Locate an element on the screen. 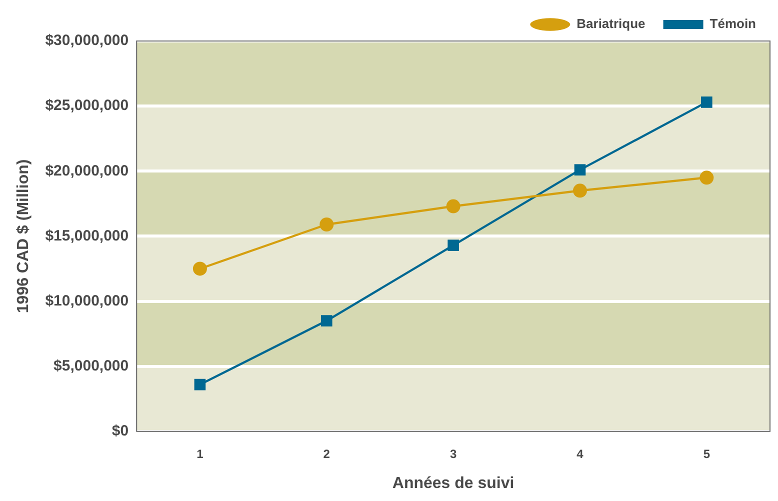  y-tick-label: $20,000,000 is located at coordinates (87, 171).